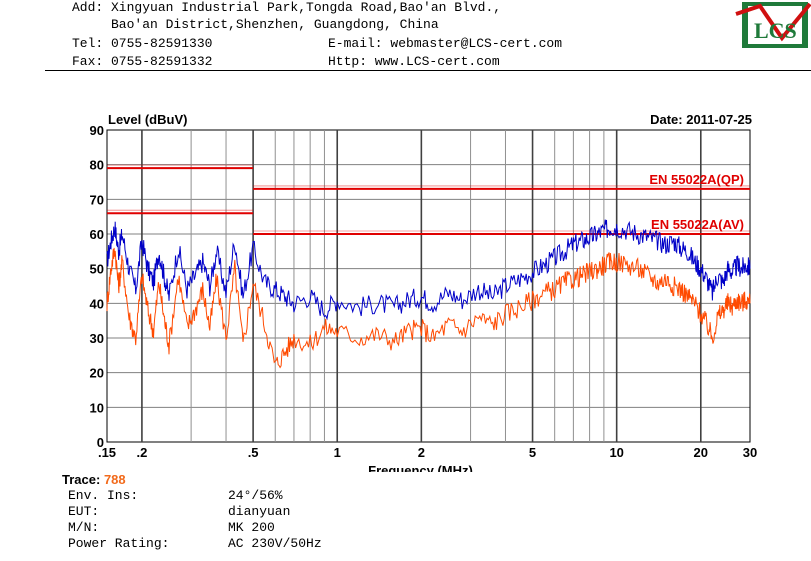 This screenshot has width=811, height=561. Describe the element at coordinates (697, 224) in the screenshot. I see `limit-label: EN 55022A(AV)` at that location.